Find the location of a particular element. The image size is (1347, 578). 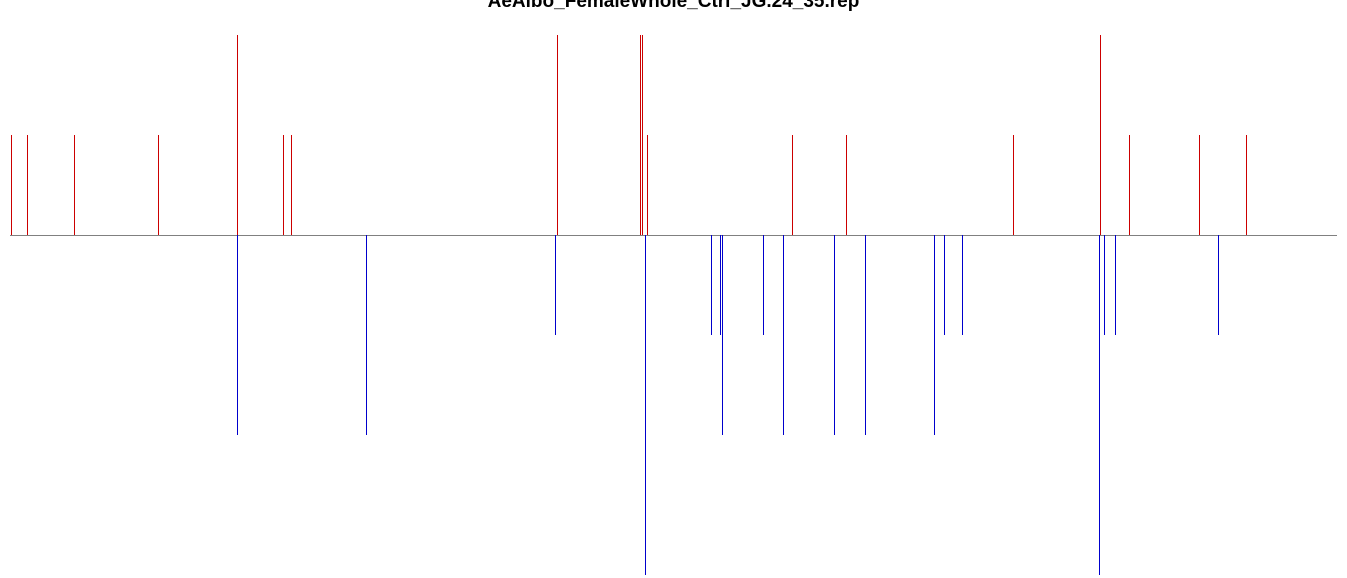

chart-title: AeAlbo_FemaleWhole_Ctrl_JG.24_35.rep is located at coordinates (673, 6).